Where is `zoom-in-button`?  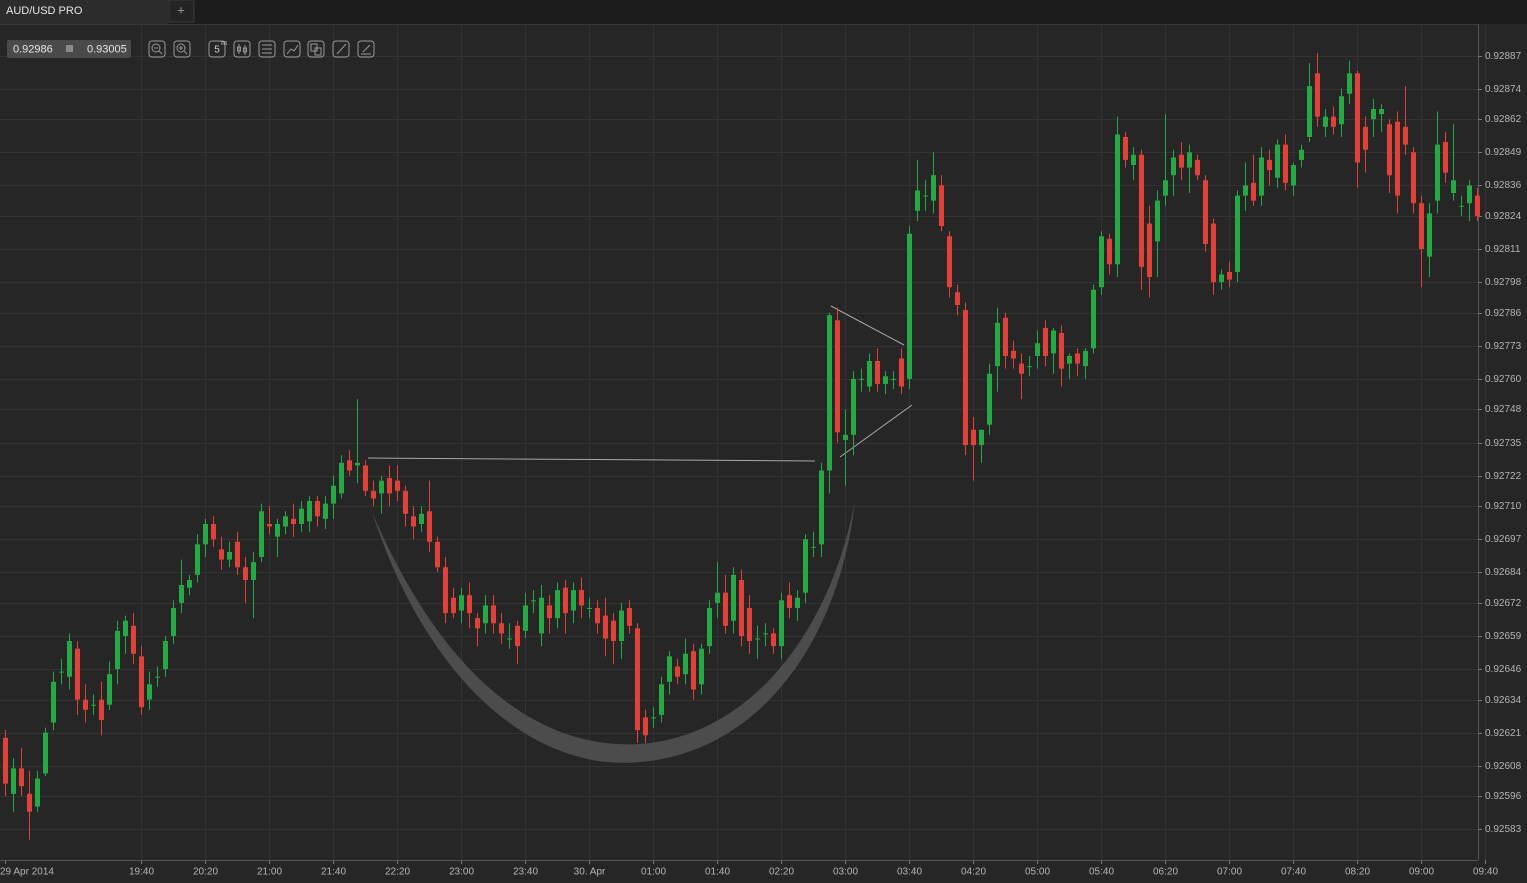 zoom-in-button is located at coordinates (182, 49).